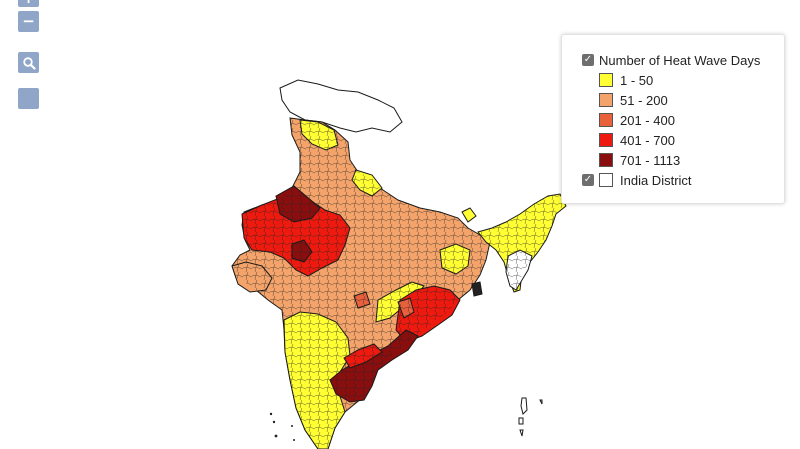 The image size is (800, 449). I want to click on legend-class-label: 1 - 50, so click(637, 80).